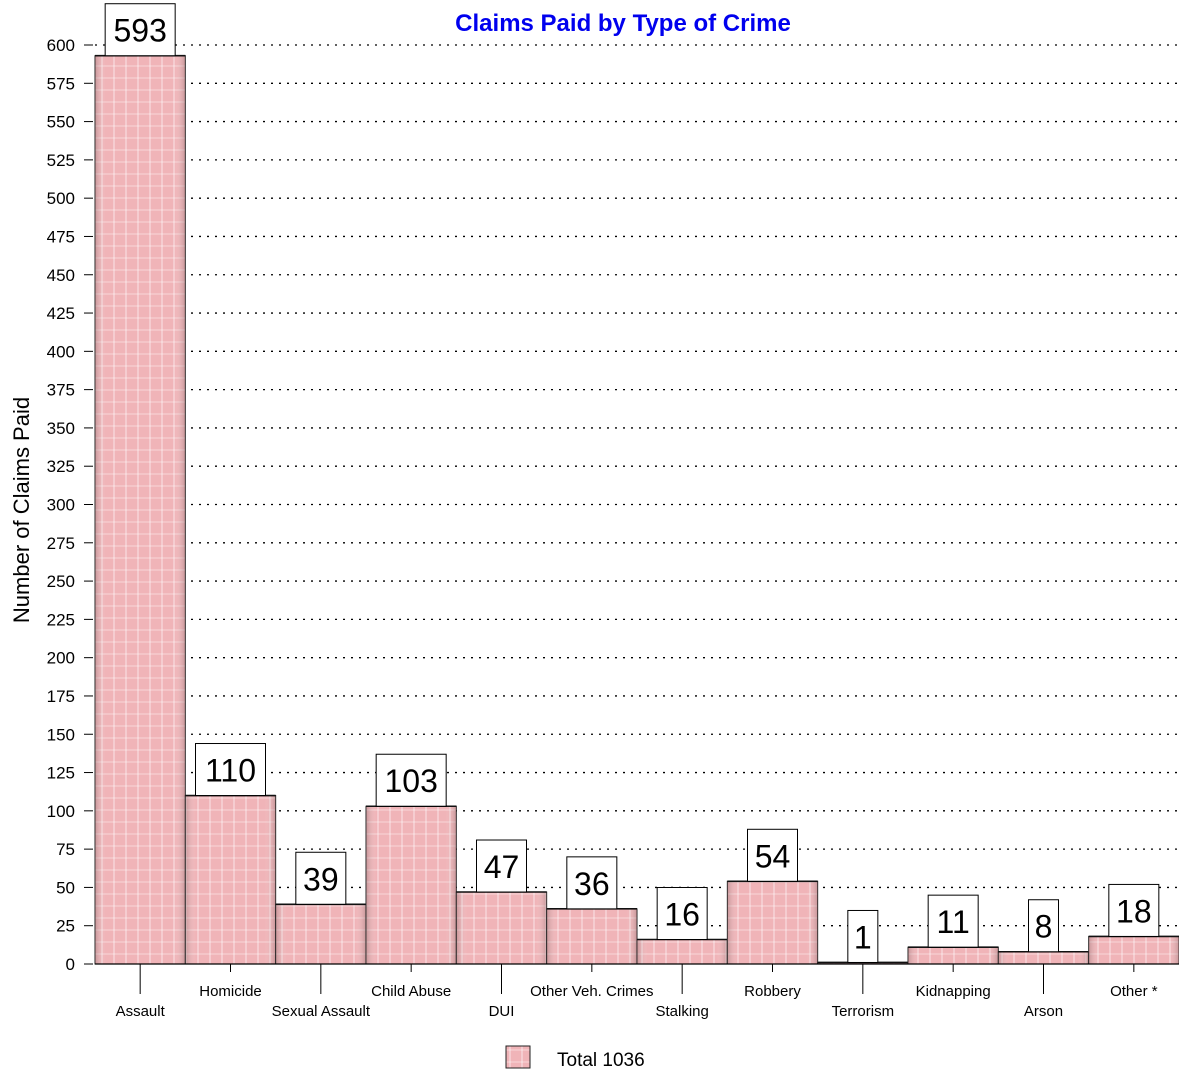  I want to click on data-label: 18, so click(1134, 911).